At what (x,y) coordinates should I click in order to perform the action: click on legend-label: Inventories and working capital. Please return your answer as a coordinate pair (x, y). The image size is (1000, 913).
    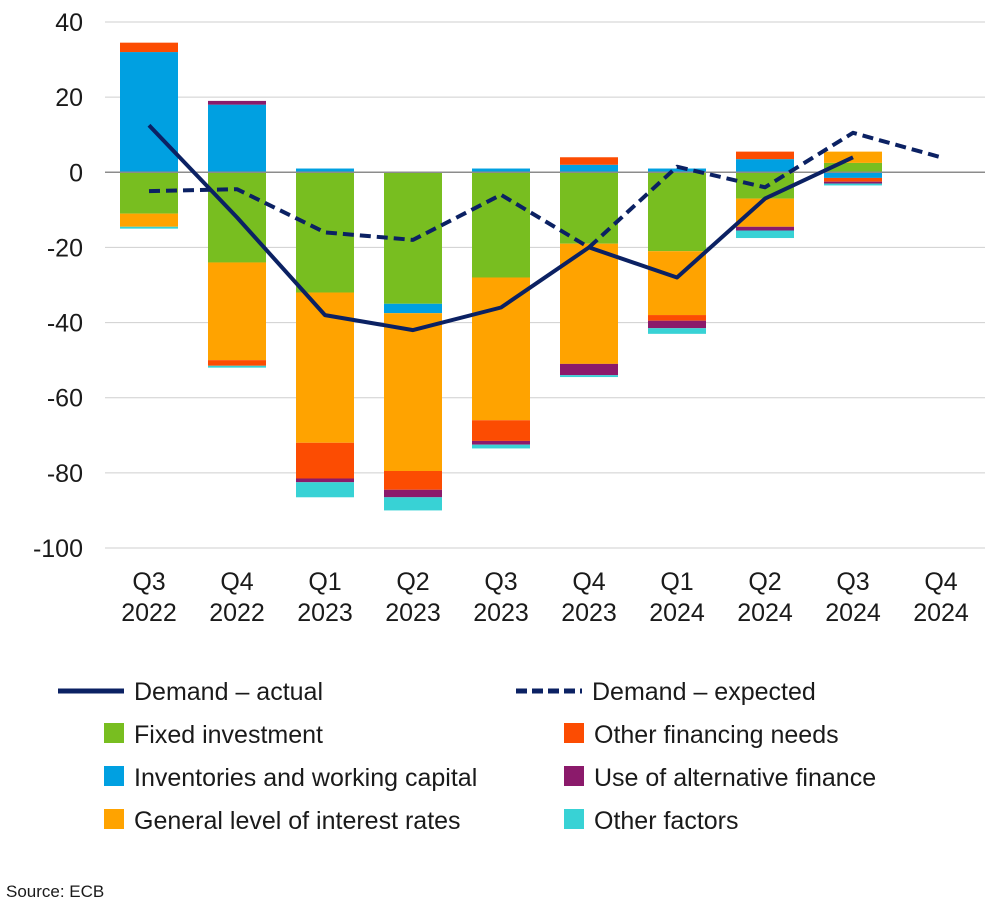
    Looking at the image, I should click on (305, 778).